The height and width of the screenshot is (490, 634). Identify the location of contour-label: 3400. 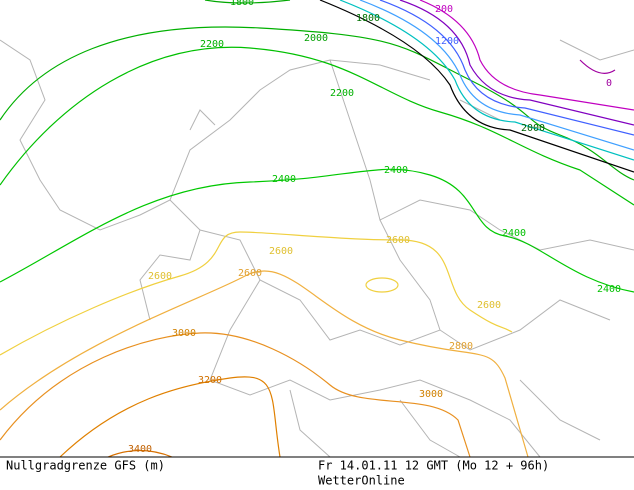
(140, 449).